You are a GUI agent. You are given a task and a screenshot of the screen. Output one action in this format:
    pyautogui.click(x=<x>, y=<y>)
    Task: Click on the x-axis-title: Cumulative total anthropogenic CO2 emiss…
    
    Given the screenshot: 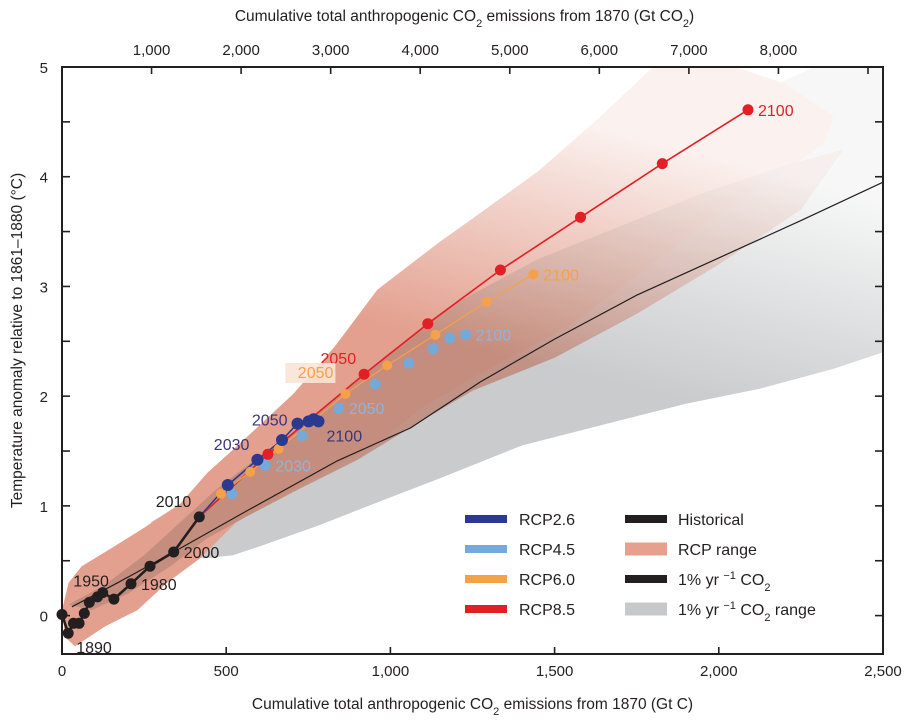 What is the action you would take?
    pyautogui.click(x=472, y=707)
    